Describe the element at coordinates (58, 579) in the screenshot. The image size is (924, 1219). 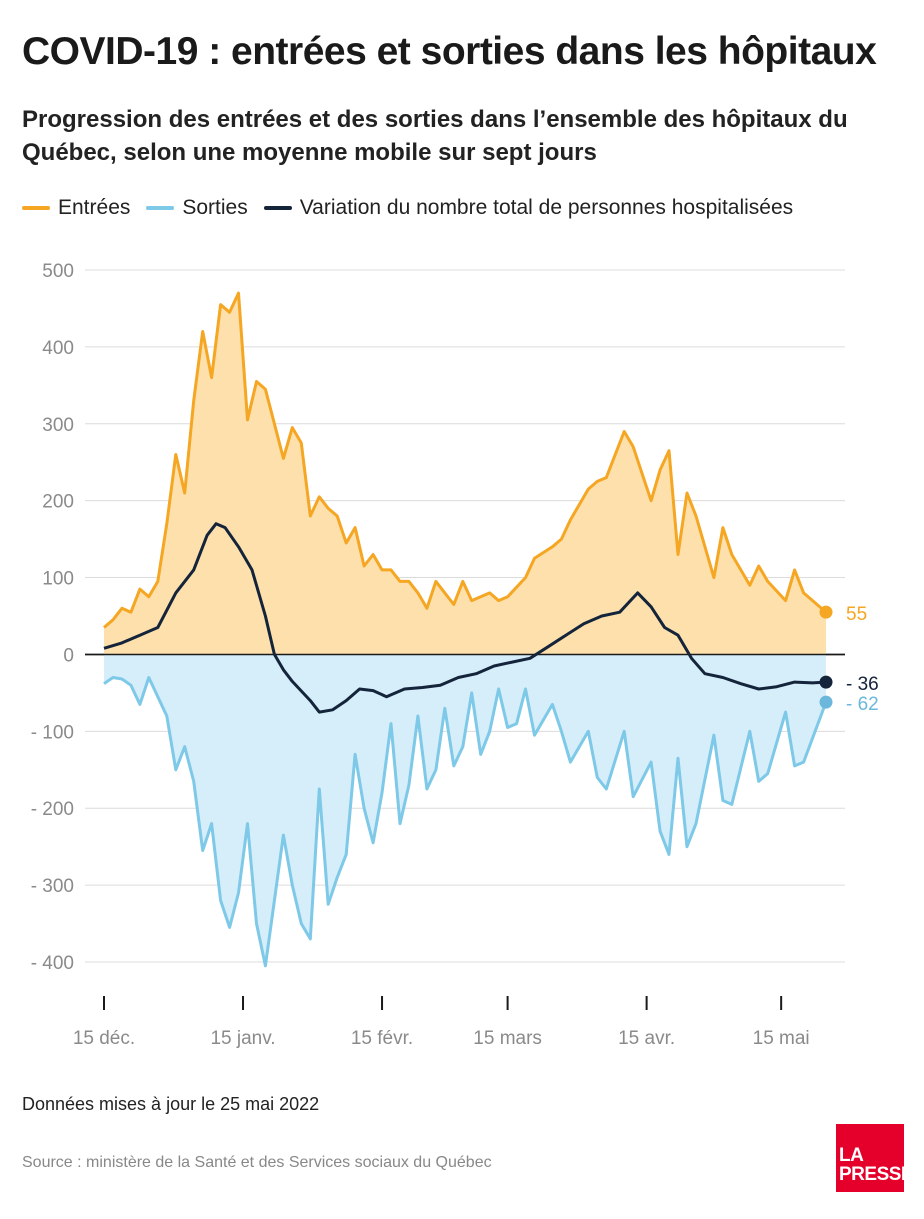
I see `y-tick-label: 100` at that location.